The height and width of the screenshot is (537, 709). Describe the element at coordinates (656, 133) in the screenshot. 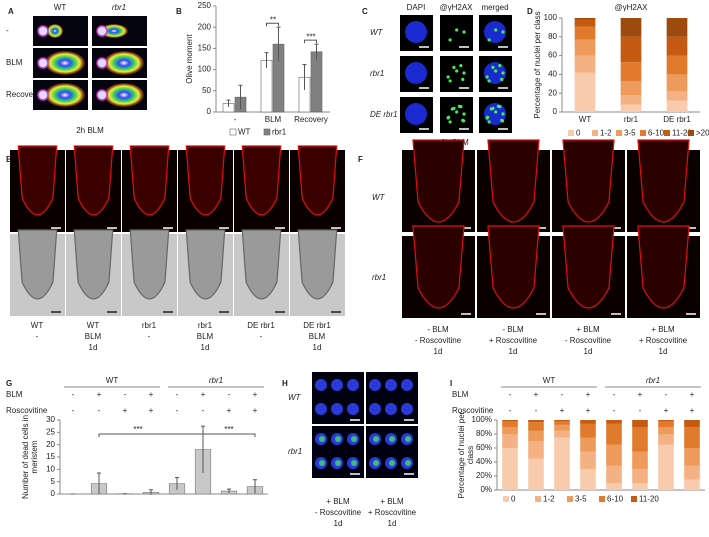

I see `legend-label: 6-10` at that location.